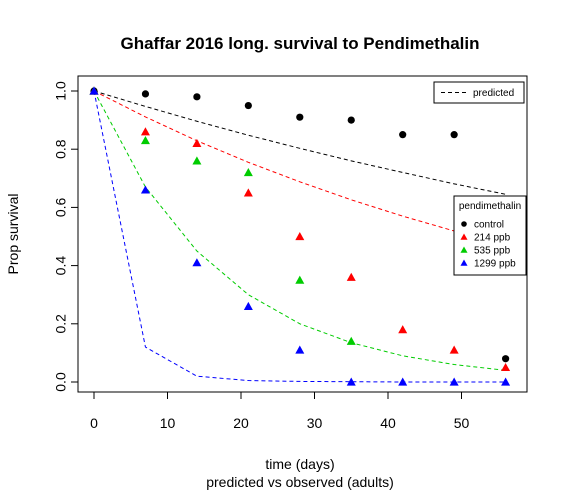  What do you see at coordinates (280, 411) in the screenshot?
I see `x-axis: 0 10 20 30 40 50` at bounding box center [280, 411].